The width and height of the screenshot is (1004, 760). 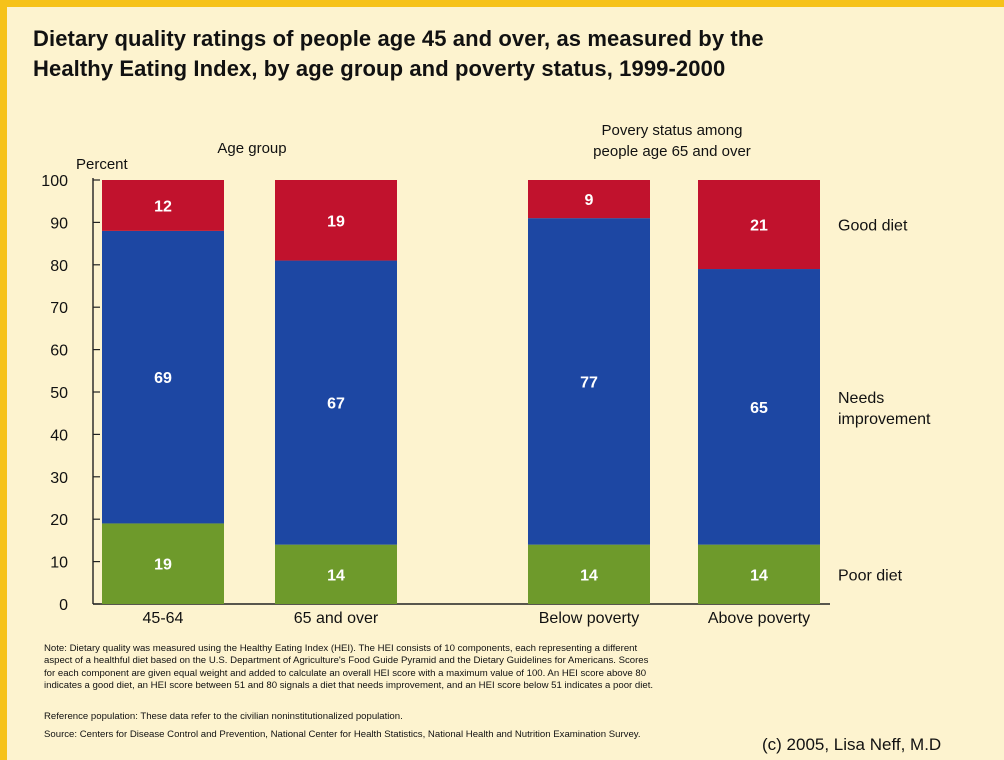 What do you see at coordinates (59, 435) in the screenshot?
I see `y-tick-label: 40` at bounding box center [59, 435].